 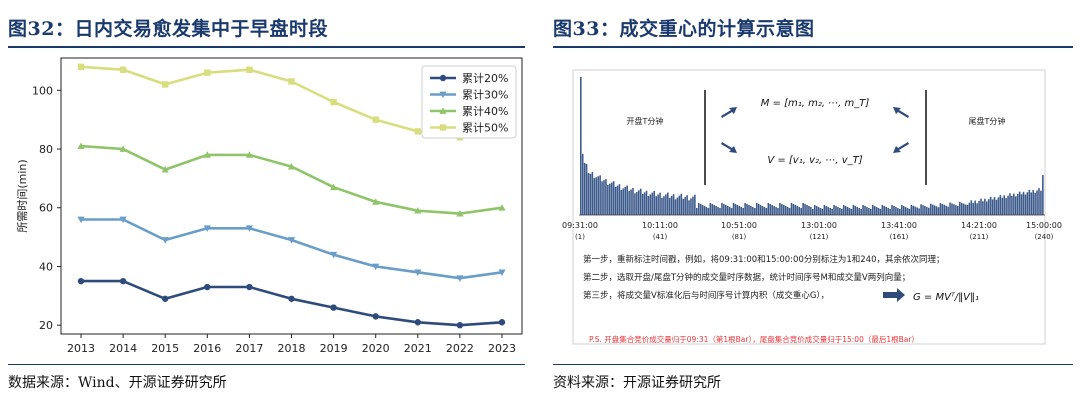 What do you see at coordinates (1044, 225) in the screenshot?
I see `time-tick-label: 15:00:00` at bounding box center [1044, 225].